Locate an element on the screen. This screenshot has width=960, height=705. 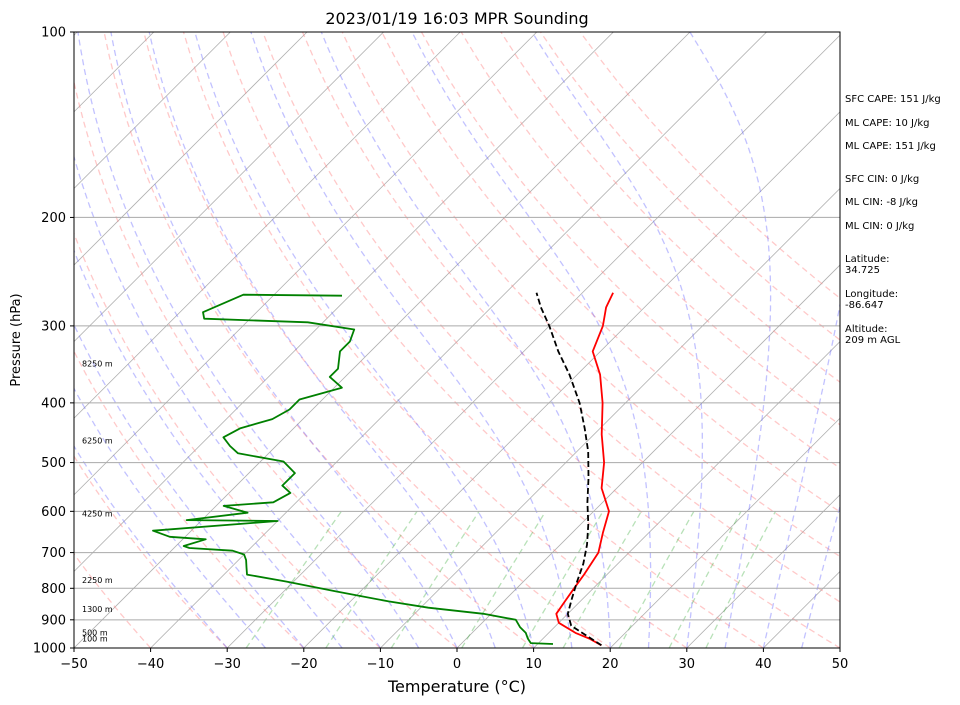
longitude-value: -86.647 is located at coordinates (864, 305).